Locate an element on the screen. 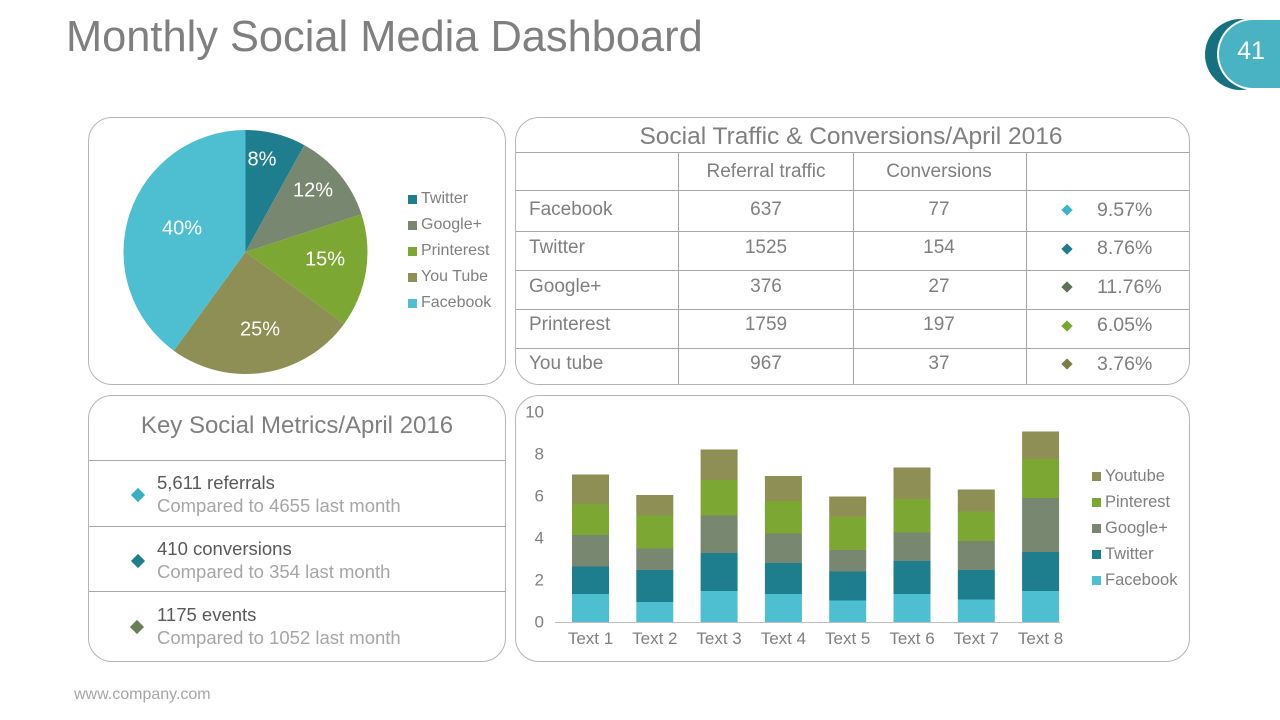 Image resolution: width=1280 pixels, height=720 pixels. svg-text: Text 1 is located at coordinates (590, 638).